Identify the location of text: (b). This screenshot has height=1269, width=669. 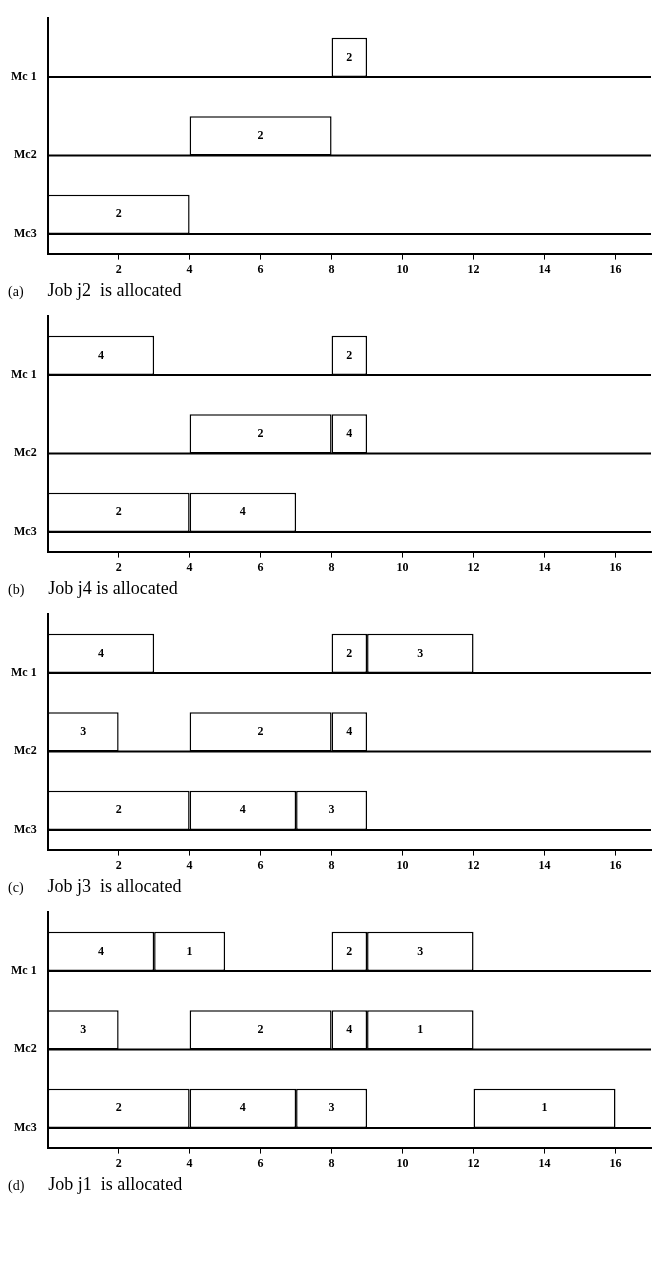
(16, 589).